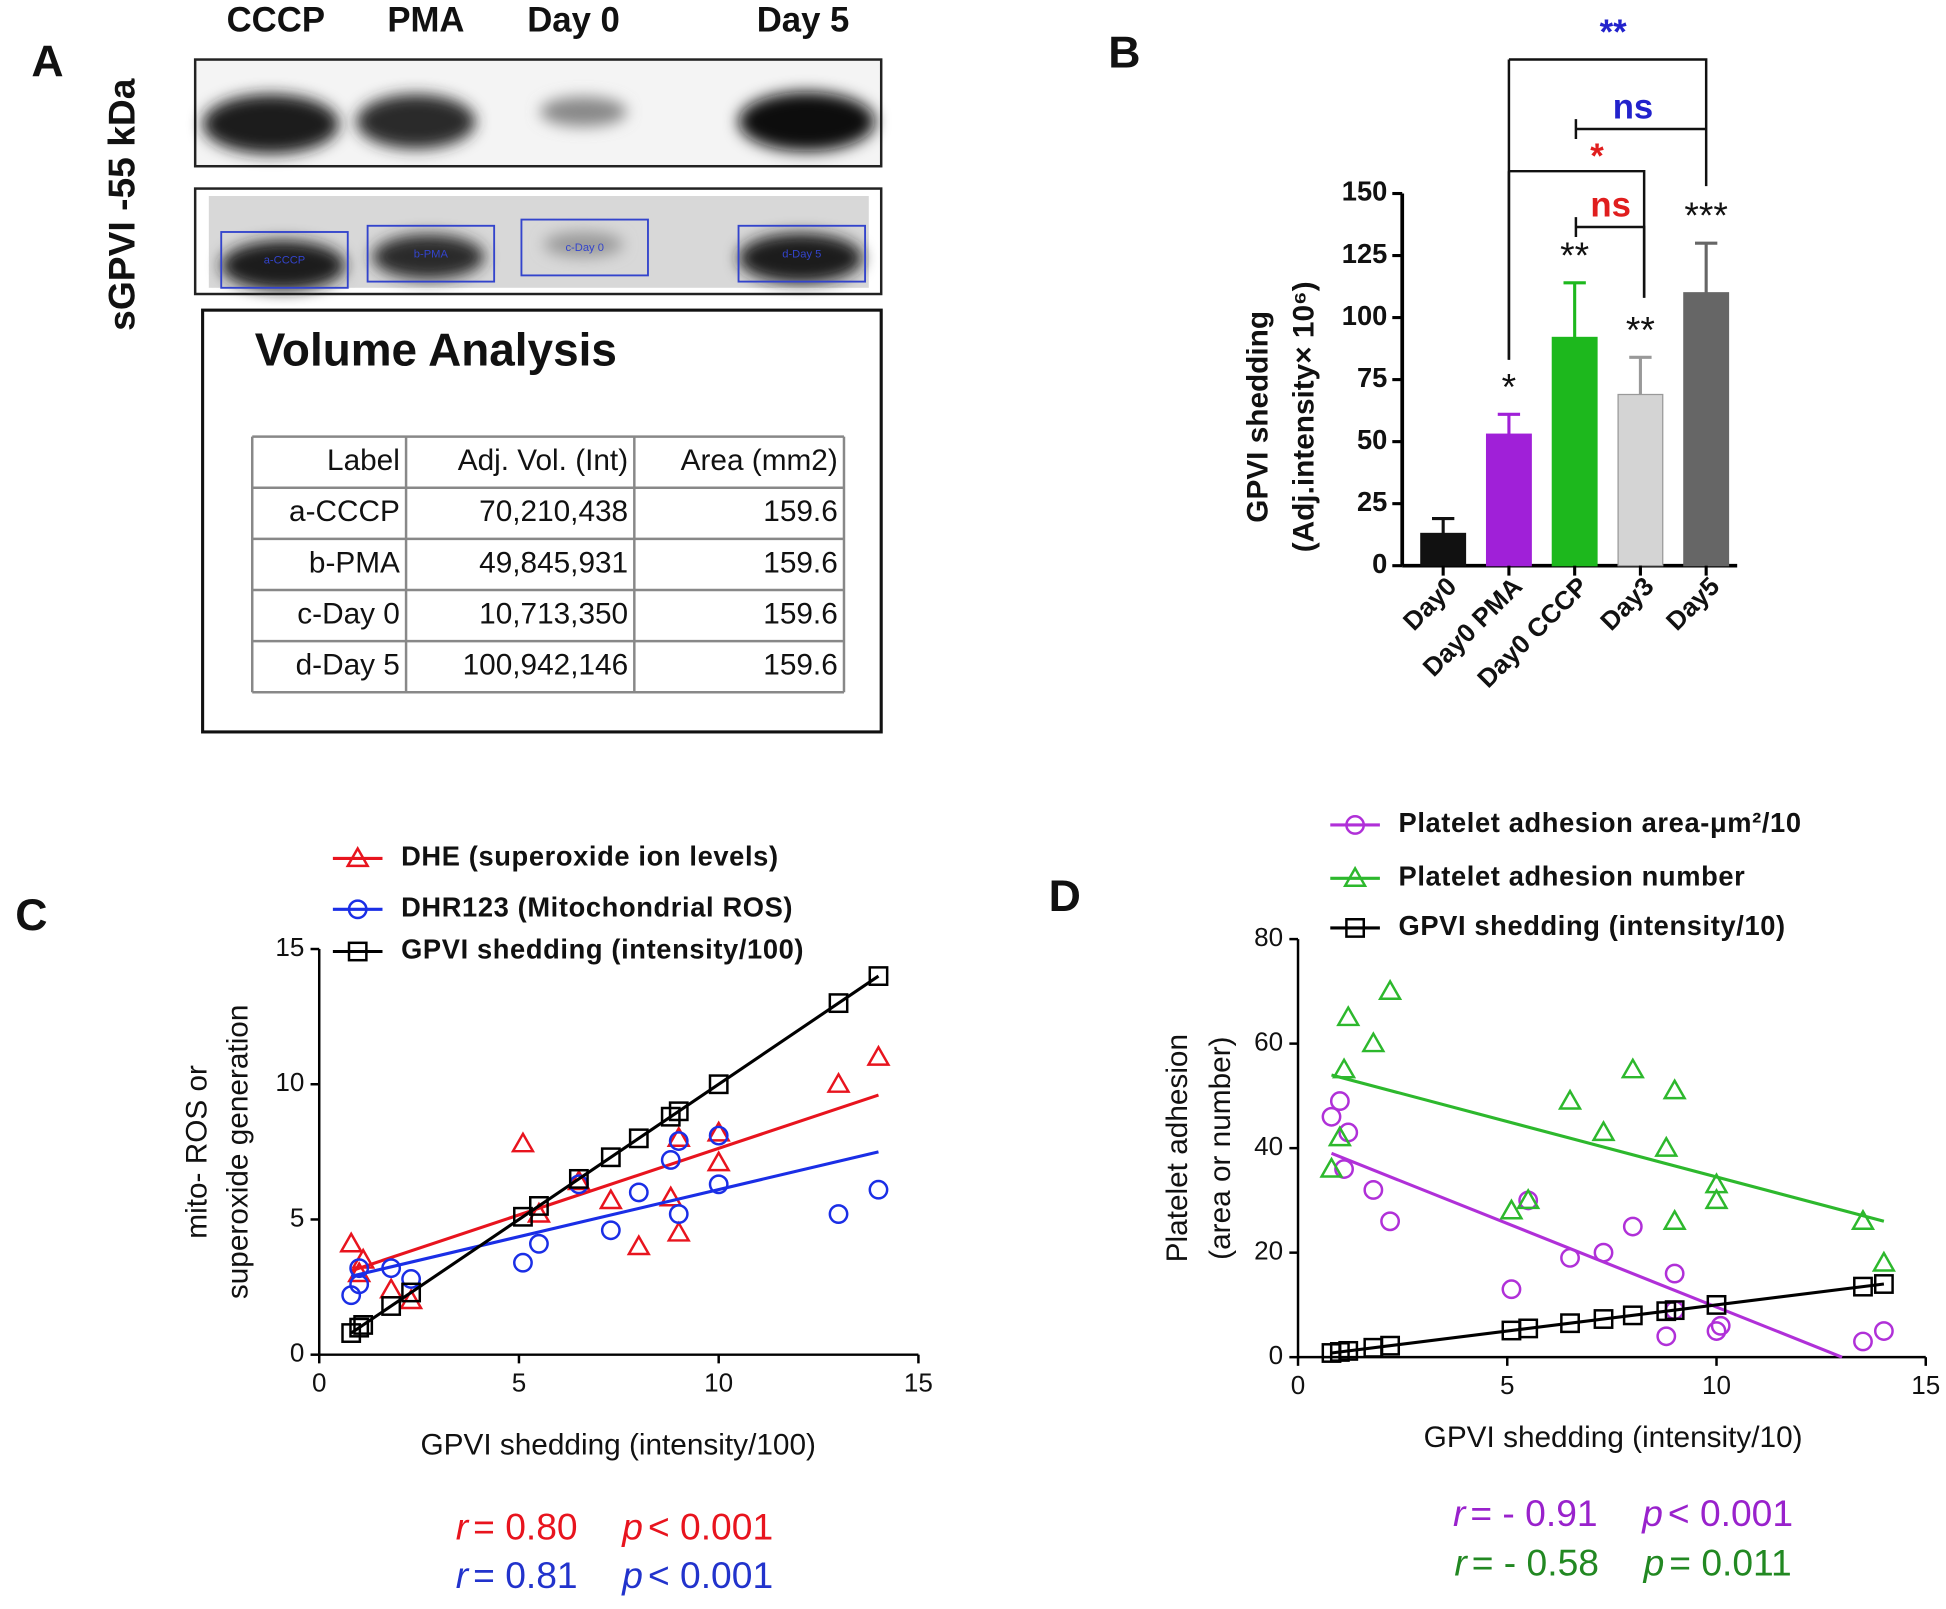  I want to click on x-tick-label: Day3, so click(1626, 603).